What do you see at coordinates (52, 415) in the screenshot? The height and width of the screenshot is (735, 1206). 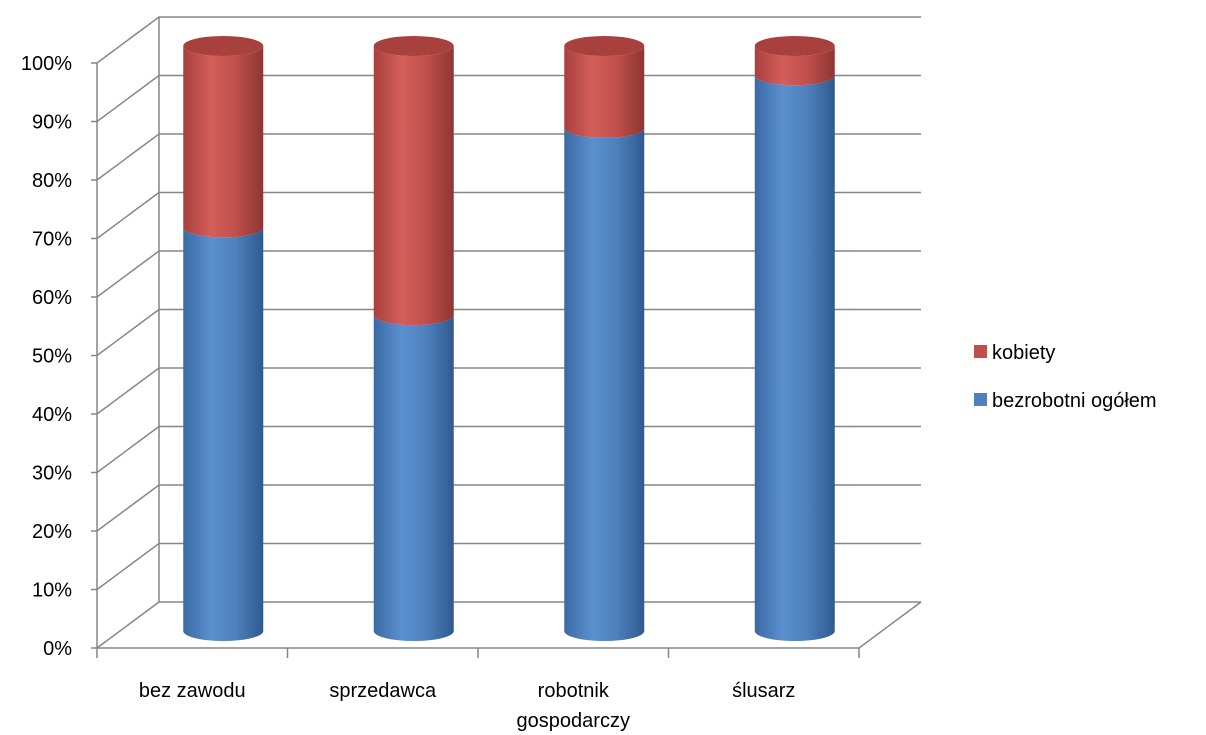 I see `y-tick-label: 40%` at bounding box center [52, 415].